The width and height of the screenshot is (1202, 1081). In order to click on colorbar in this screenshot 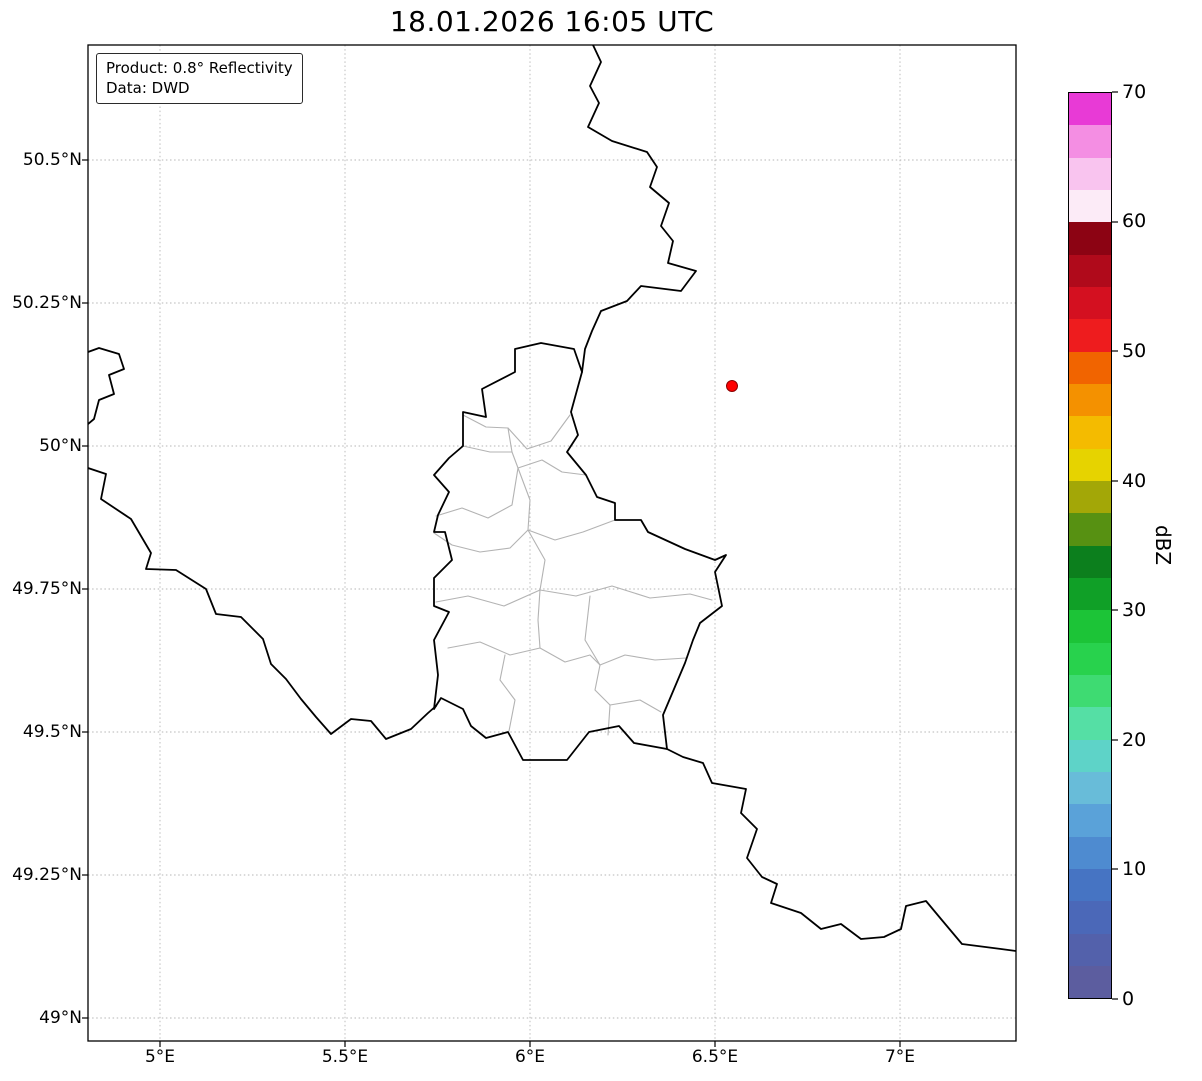, I will do `click(1090, 545)`.